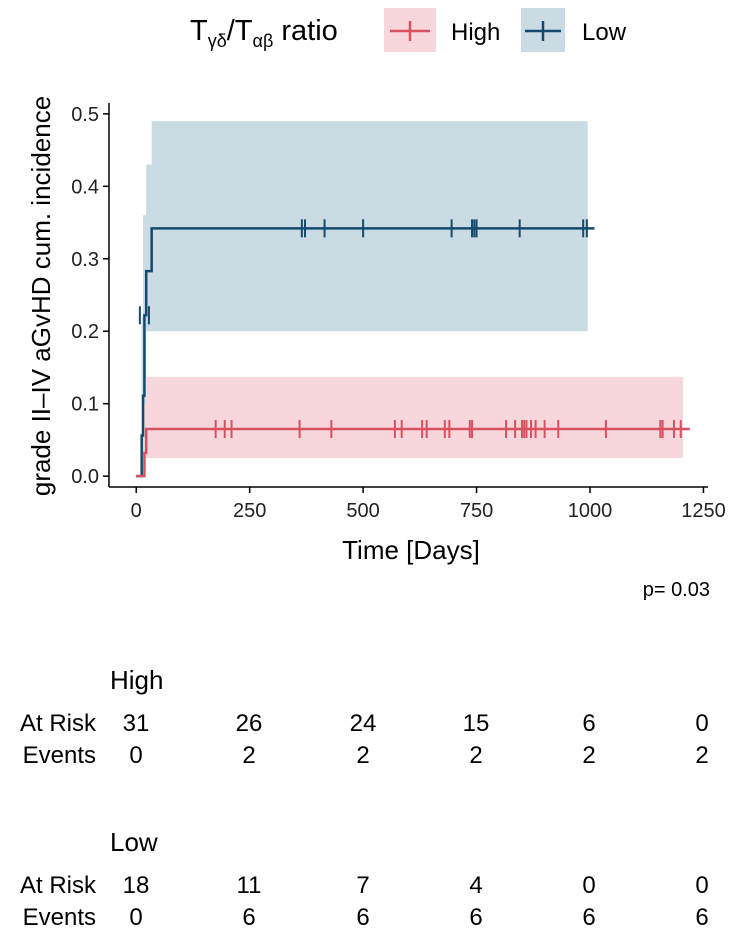  Describe the element at coordinates (363, 723) in the screenshot. I see `risk-high-at-risk-cell: 24` at that location.